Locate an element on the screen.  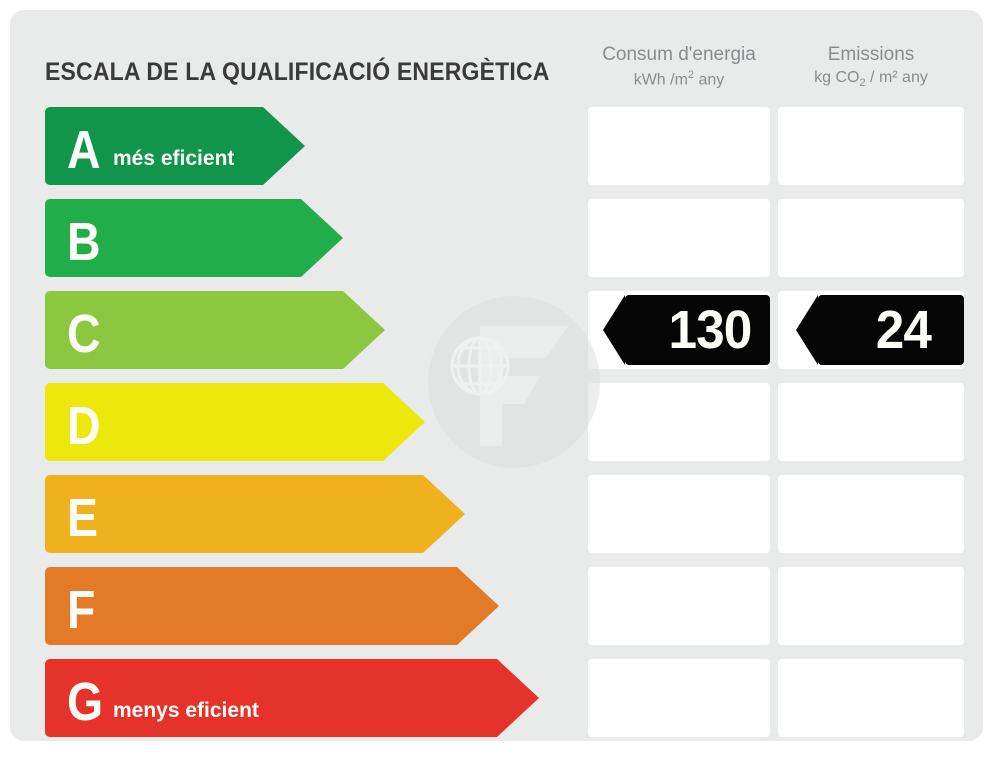
value-cell-consum-e is located at coordinates (679, 514).